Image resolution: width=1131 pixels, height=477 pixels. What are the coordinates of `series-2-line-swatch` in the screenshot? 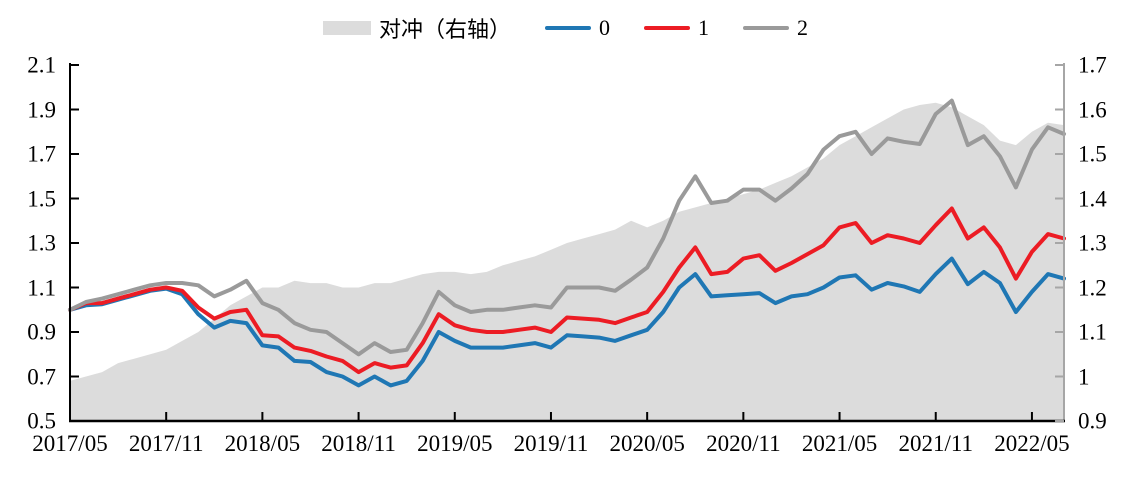 It's located at (766, 28).